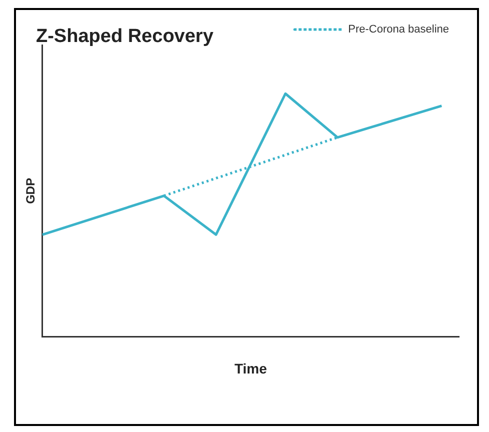 The width and height of the screenshot is (489, 432). I want to click on y-axis-title: GDP, so click(31, 191).